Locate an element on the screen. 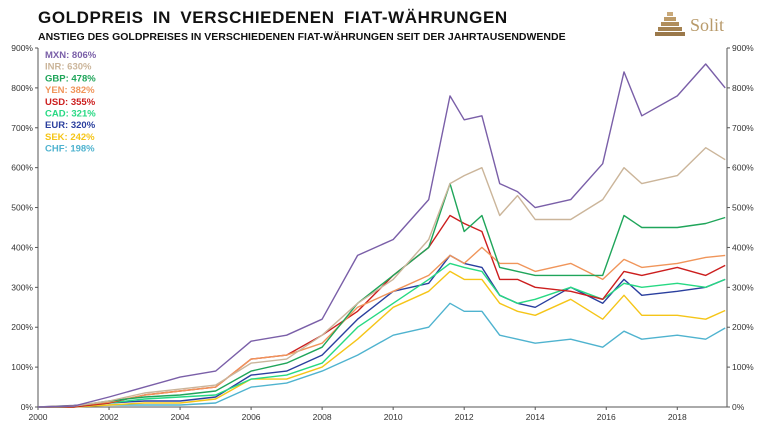 This screenshot has height=432, width=768. y-tick-label-right: 700% is located at coordinates (743, 128).